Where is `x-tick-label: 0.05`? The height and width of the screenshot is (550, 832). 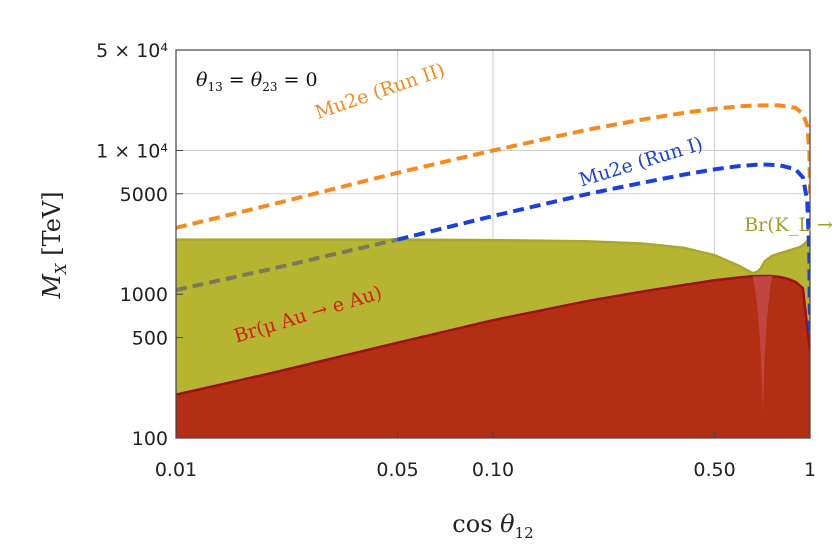
x-tick-label: 0.05 is located at coordinates (397, 470).